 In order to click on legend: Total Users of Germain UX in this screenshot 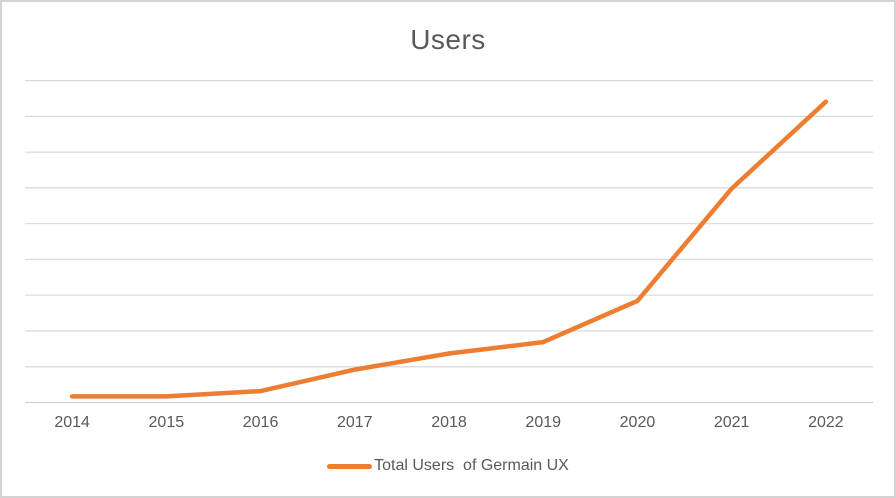, I will do `click(448, 466)`.